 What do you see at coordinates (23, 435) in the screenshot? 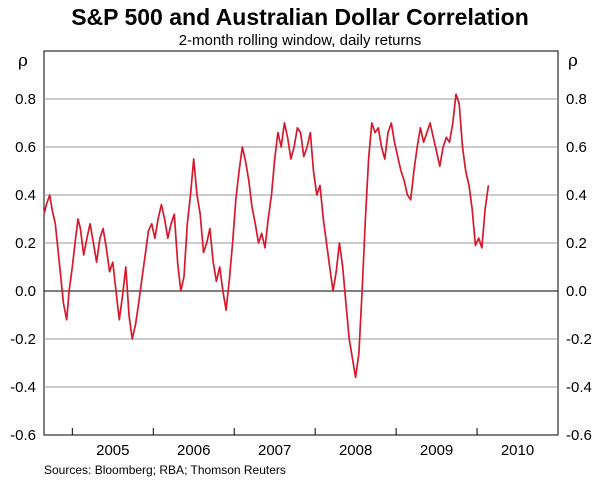
I see `y-tick-label-left: -0.6` at bounding box center [23, 435].